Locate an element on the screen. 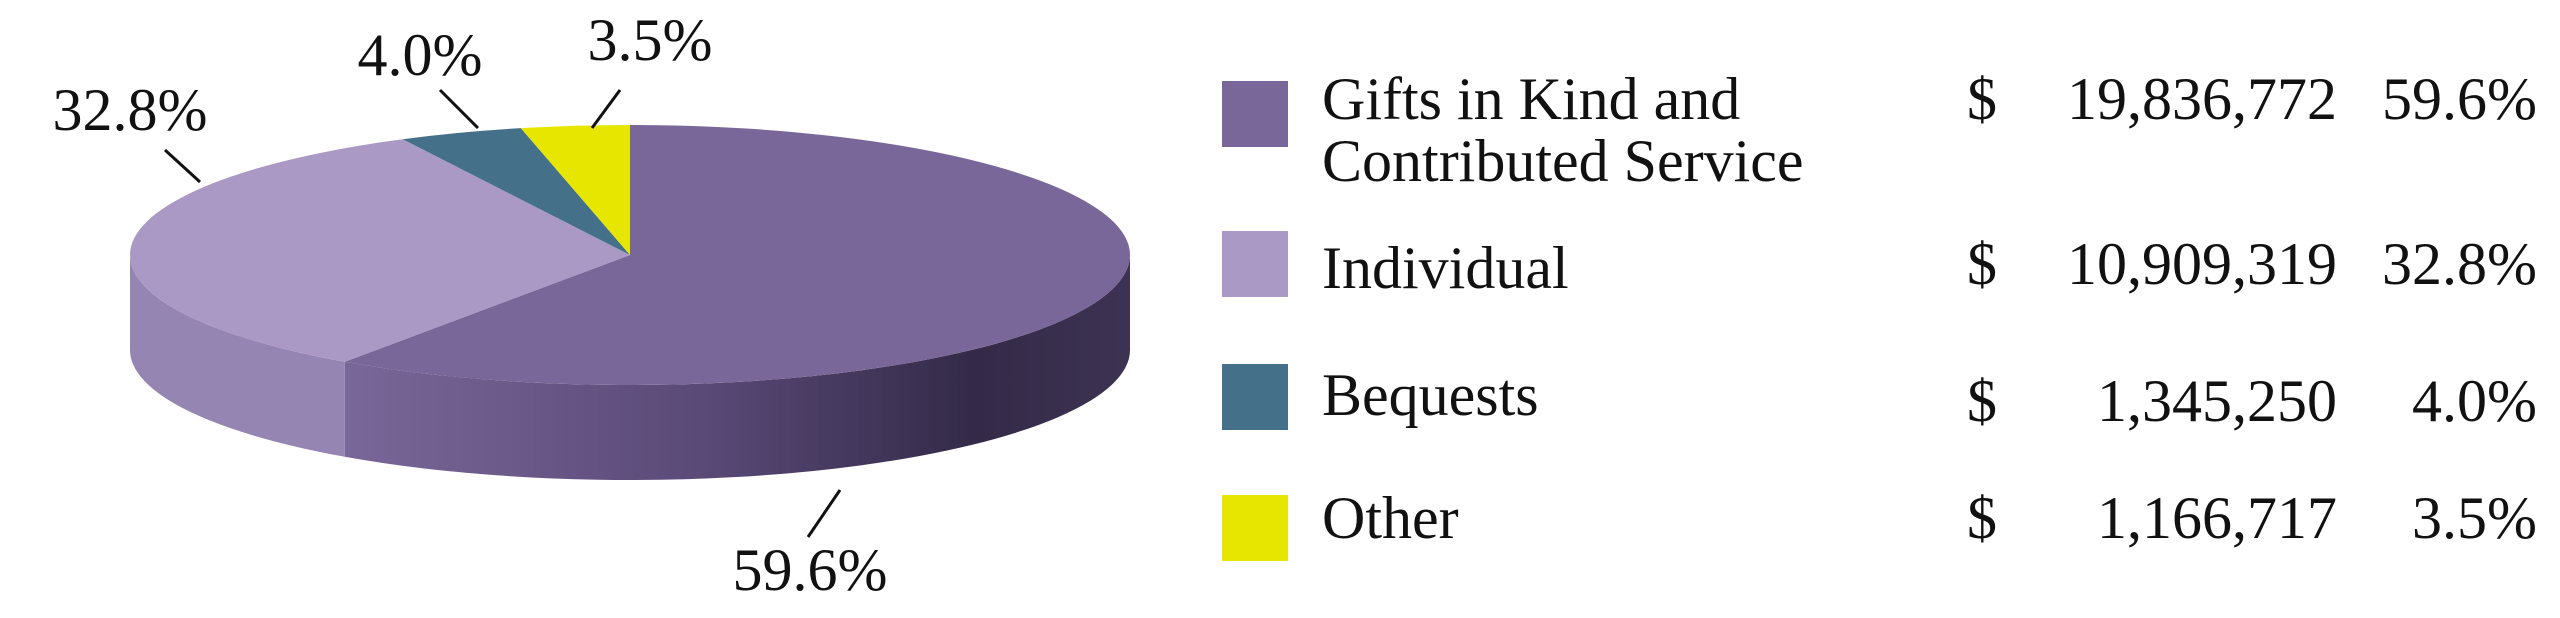 The image size is (2560, 618). legend-row-bequests: Bequests $ 1,345,250 4.0% is located at coordinates (1882, 399).